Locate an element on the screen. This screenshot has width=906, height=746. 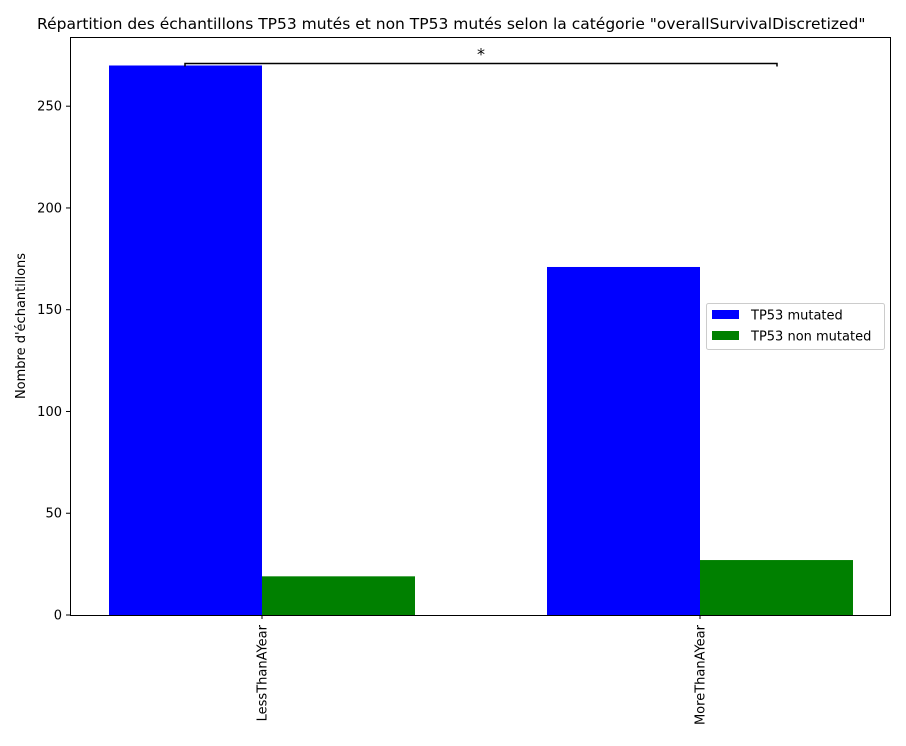
legend-swatch-mutated is located at coordinates (725, 314).